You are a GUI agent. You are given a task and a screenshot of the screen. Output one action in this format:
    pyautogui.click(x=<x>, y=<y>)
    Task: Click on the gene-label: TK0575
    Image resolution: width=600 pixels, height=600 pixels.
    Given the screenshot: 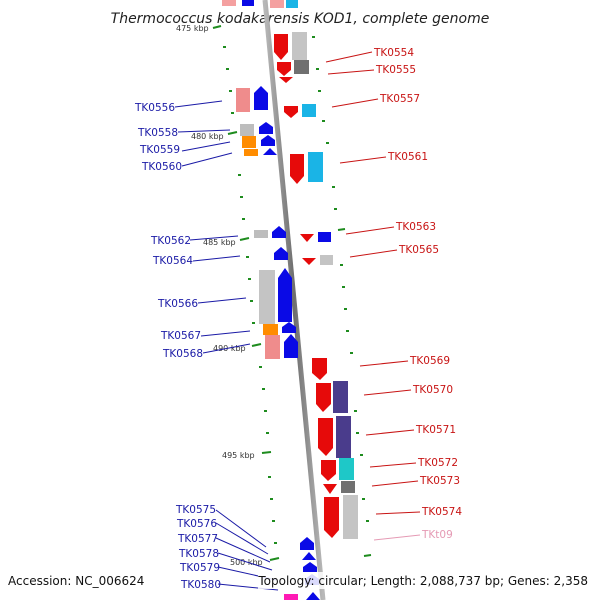 What is the action you would take?
    pyautogui.click(x=195, y=510)
    